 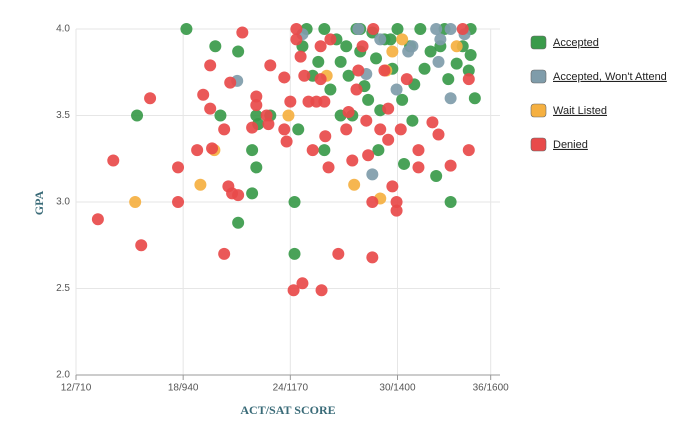 What do you see at coordinates (63, 288) in the screenshot?
I see `y-tick-label: 2.5` at bounding box center [63, 288].